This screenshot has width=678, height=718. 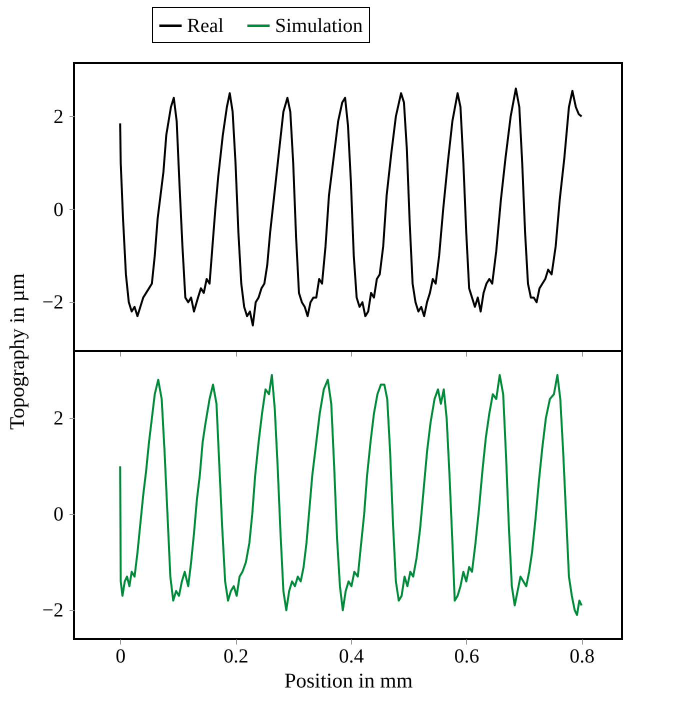 I want to click on x-tick-label: 0.6, so click(x=467, y=657).